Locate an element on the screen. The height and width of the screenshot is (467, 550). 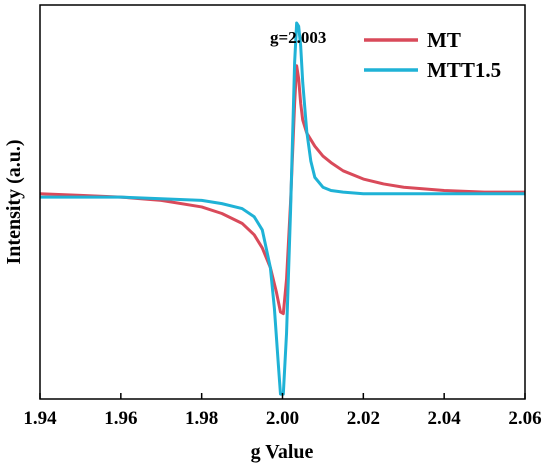
x-axis-title: g Value is located at coordinates (282, 452).